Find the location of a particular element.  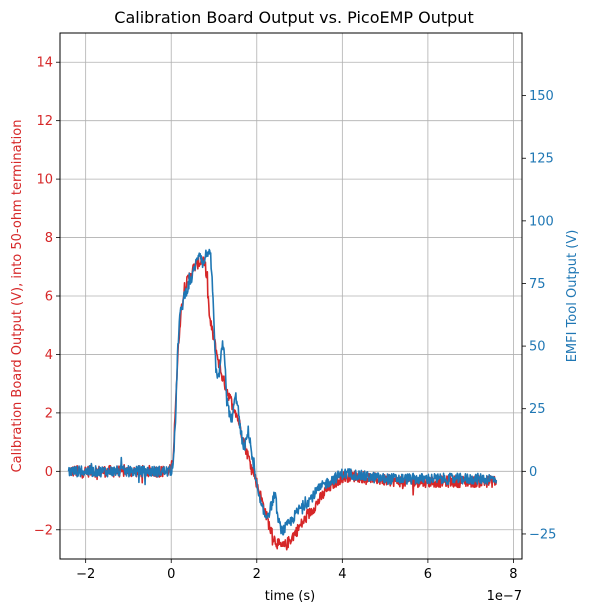

y-left-tick-label-8: 14 is located at coordinates (44, 63).